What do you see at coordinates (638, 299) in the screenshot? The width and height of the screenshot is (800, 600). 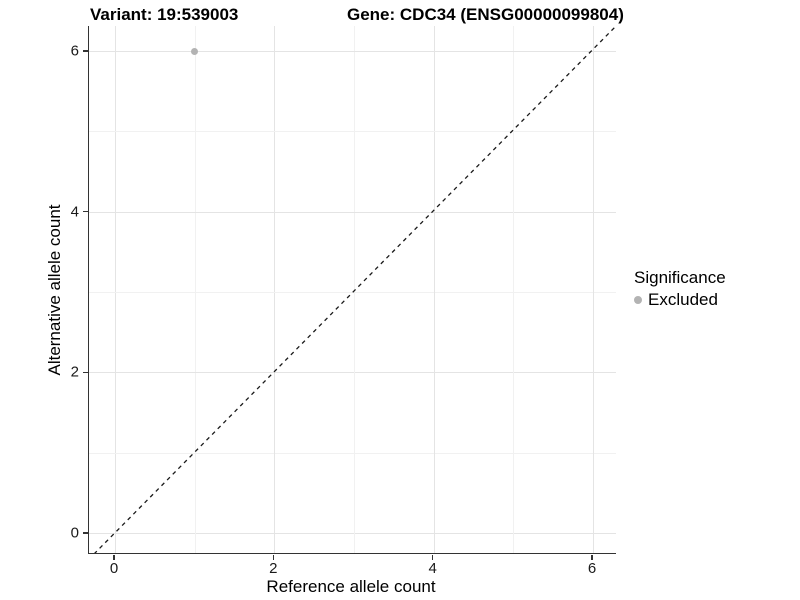 I see `excluded-swatch-icon` at bounding box center [638, 299].